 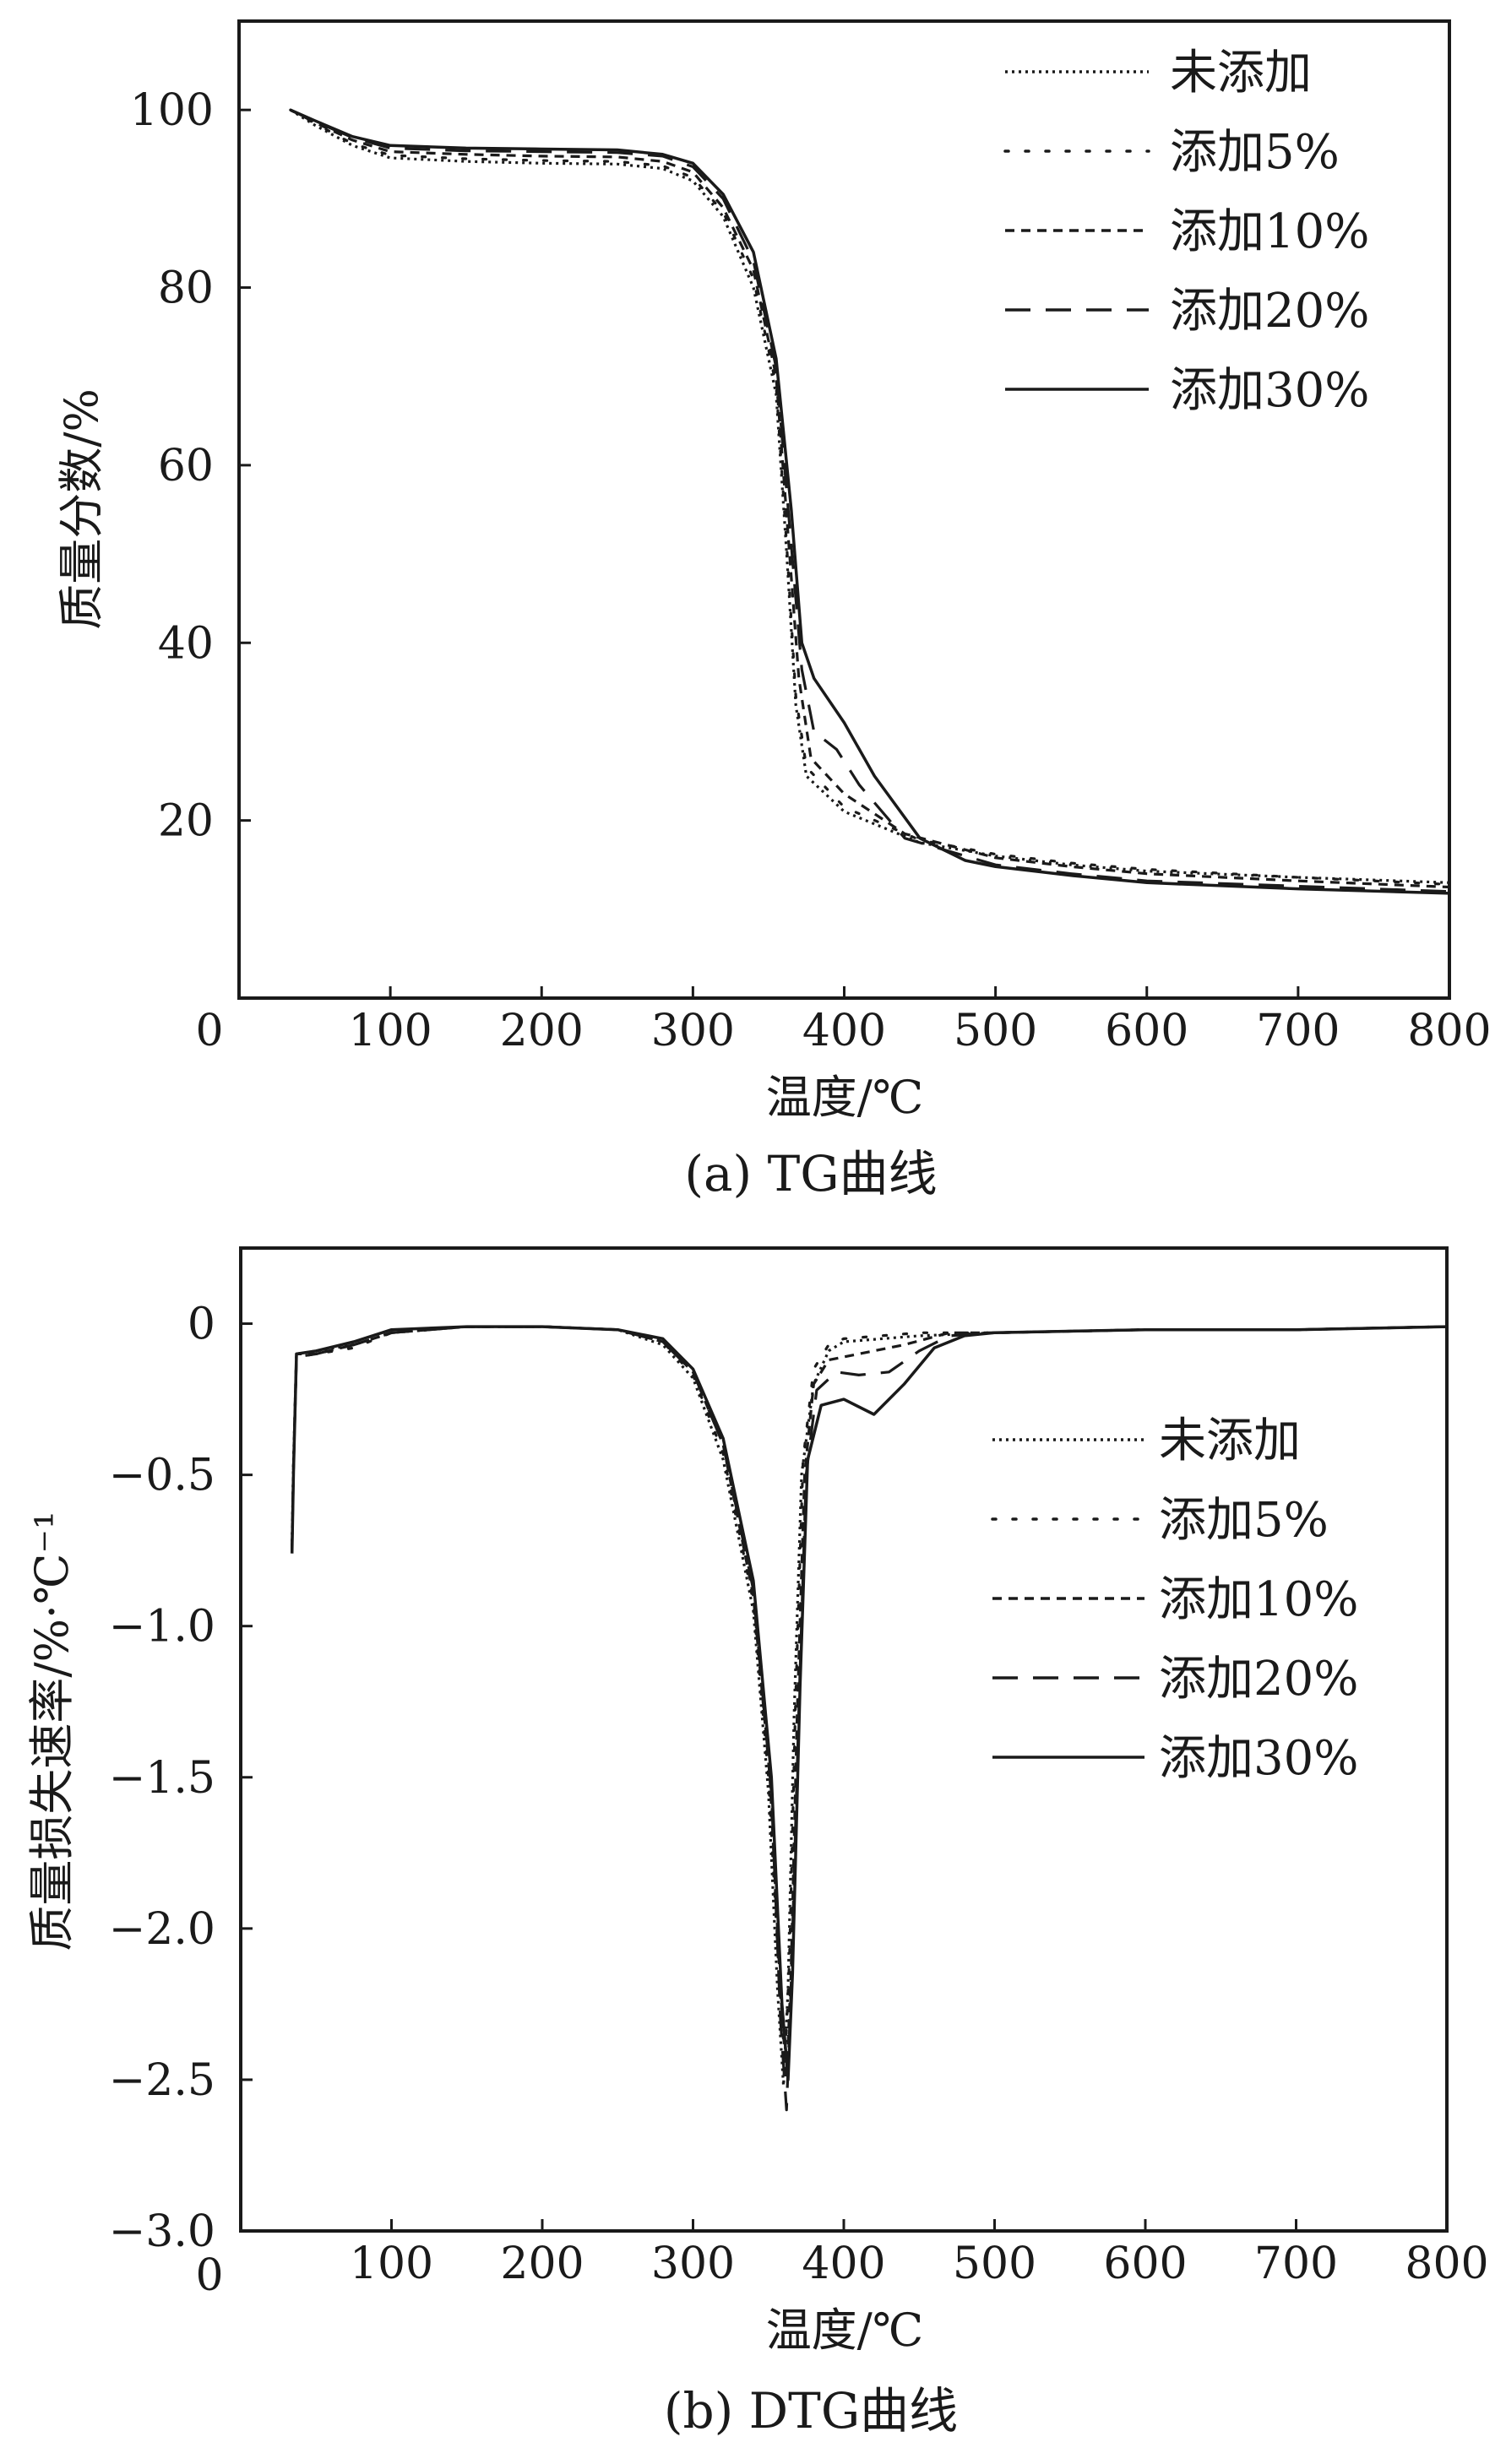 I want to click on dtg-y-axis-label: 质量损失速率/%·℃⁻¹, so click(x=52, y=1731).